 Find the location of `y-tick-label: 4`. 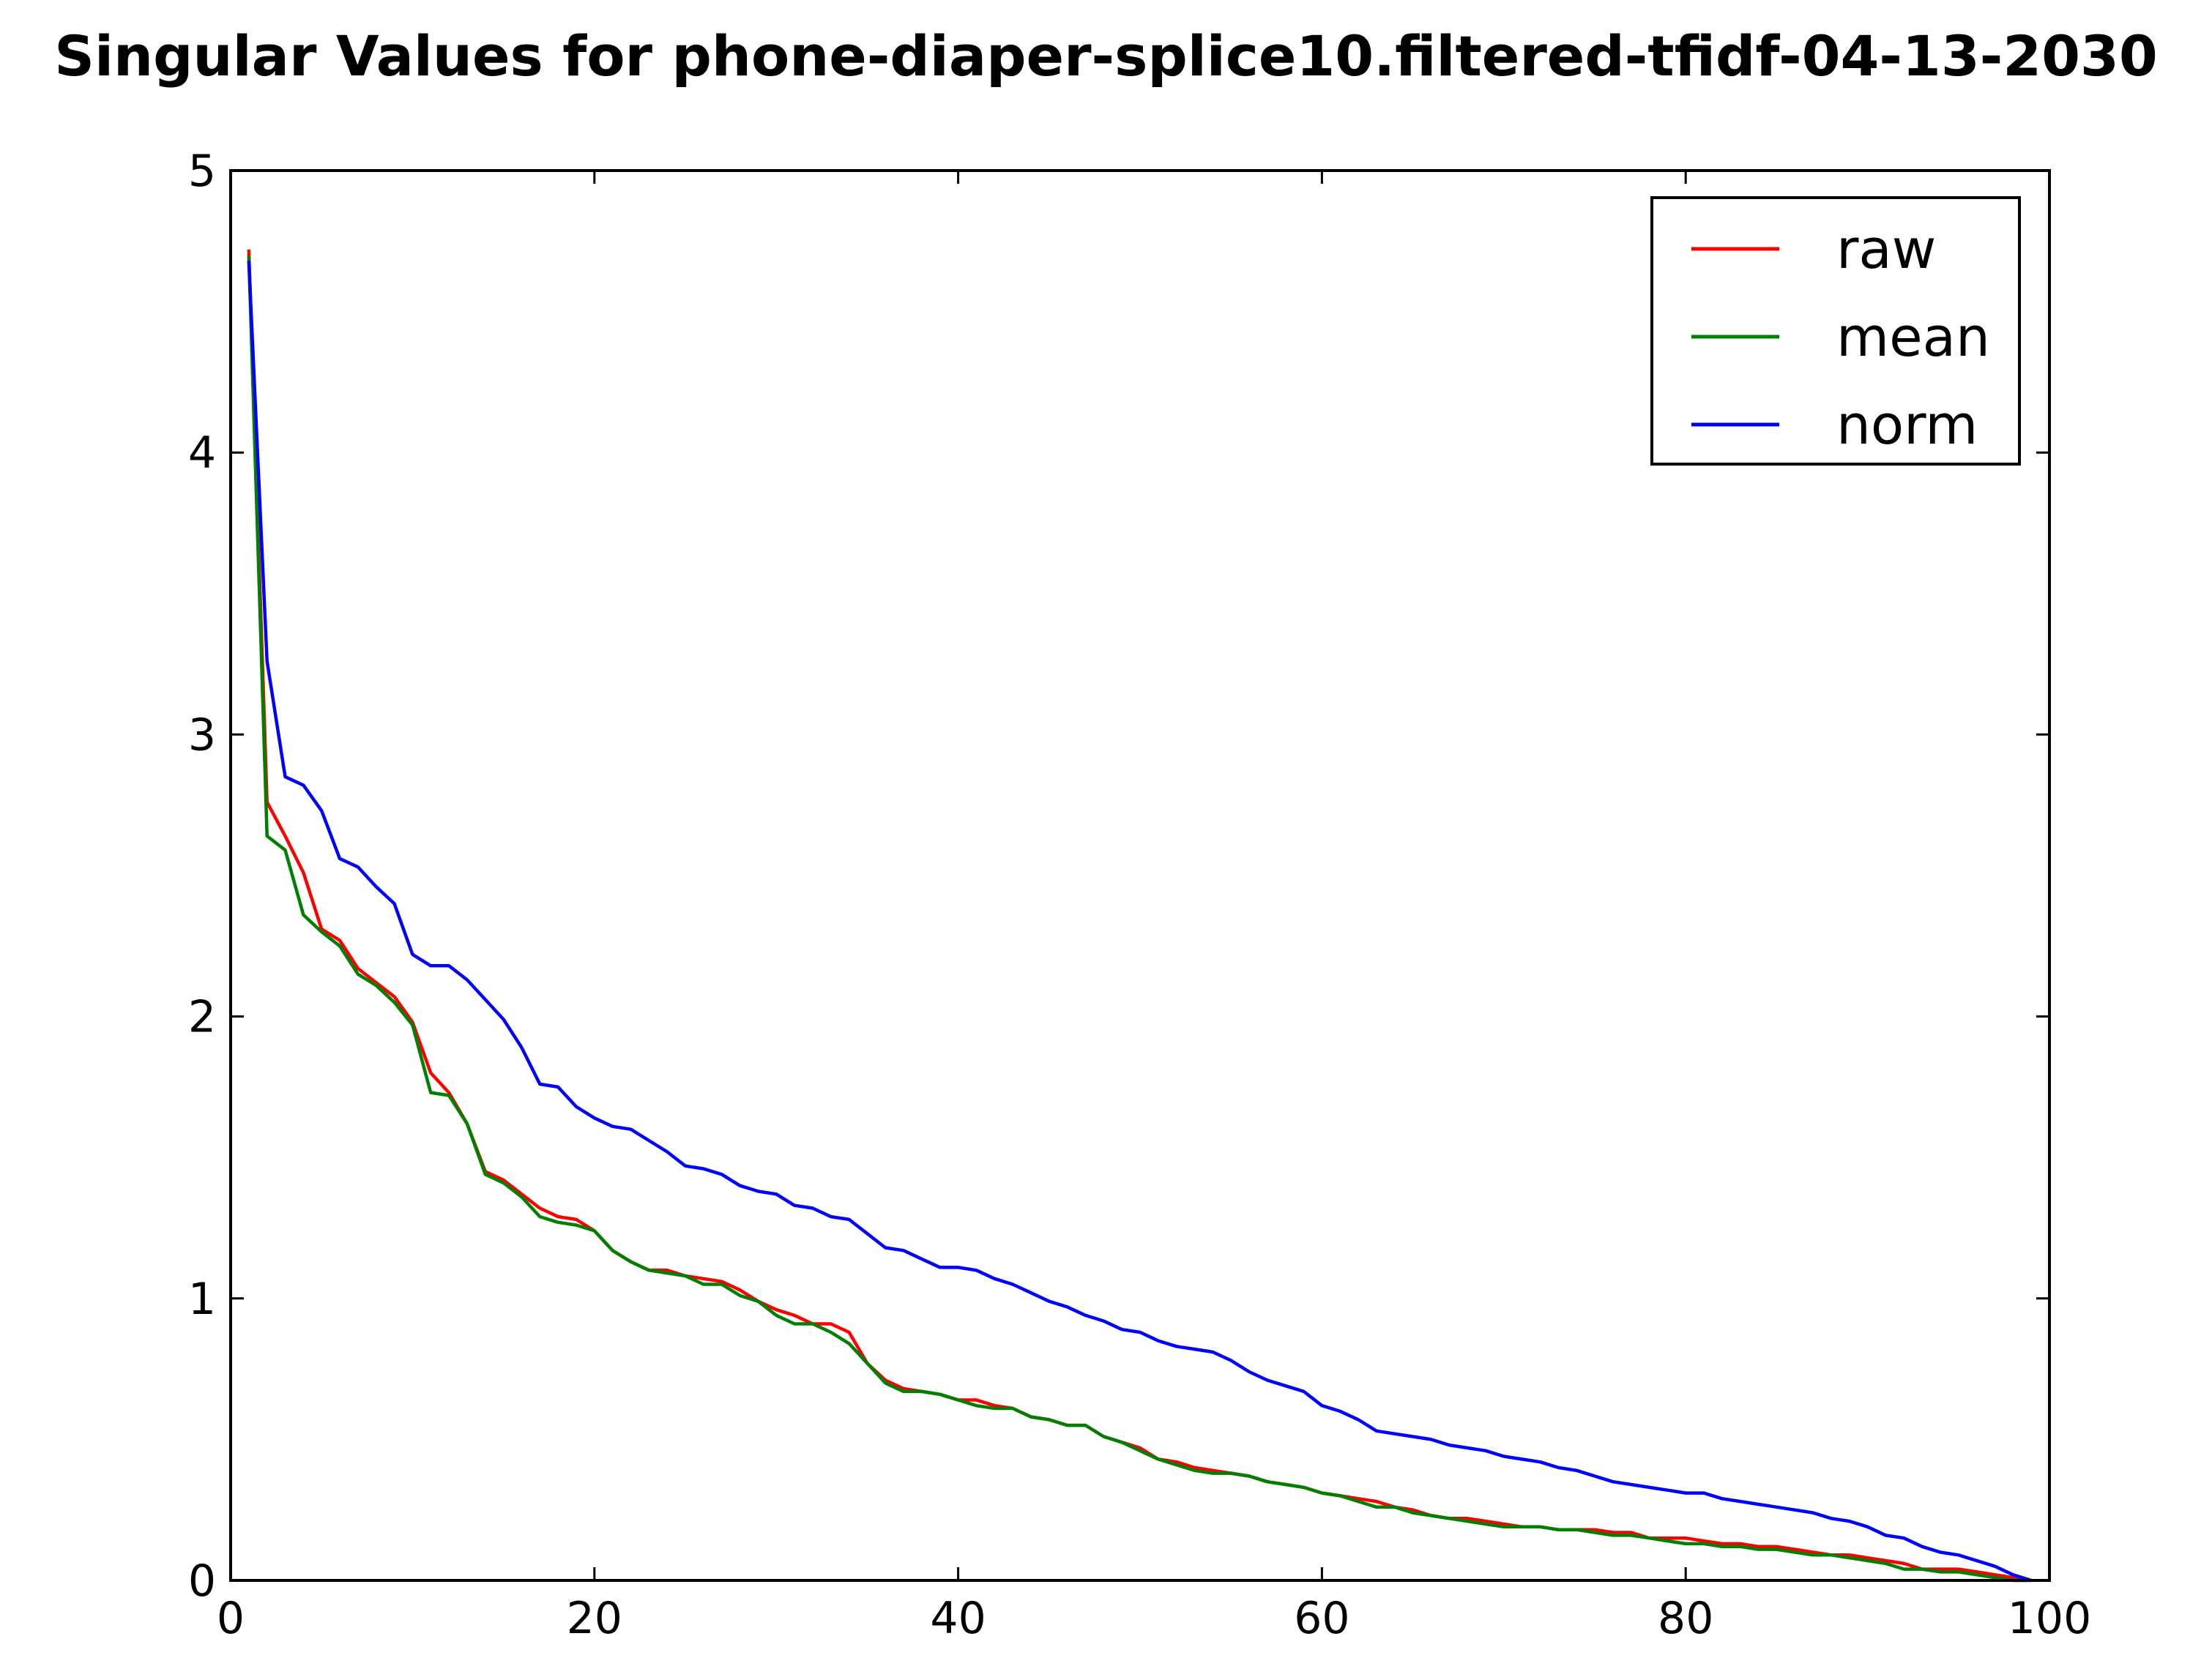

y-tick-label: 4 is located at coordinates (202, 453).